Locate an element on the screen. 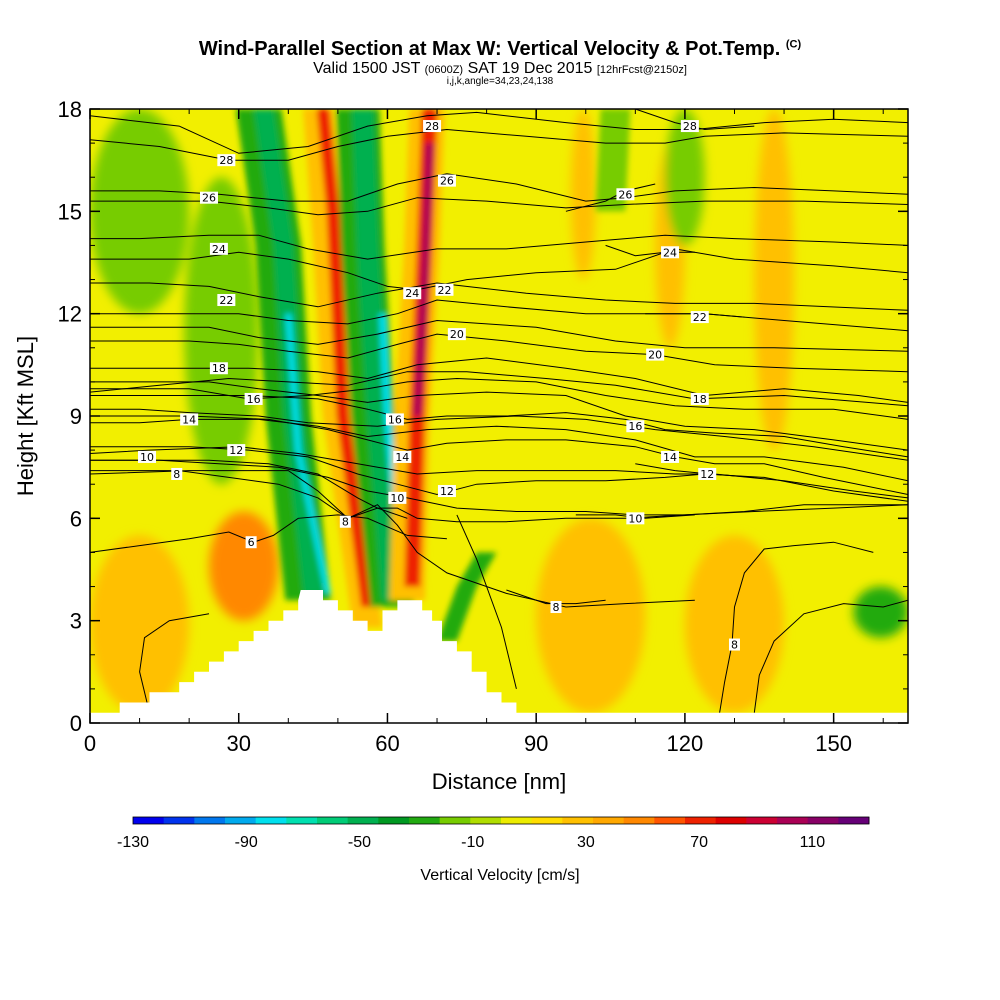  contour-label-15: 26 is located at coordinates (447, 181).